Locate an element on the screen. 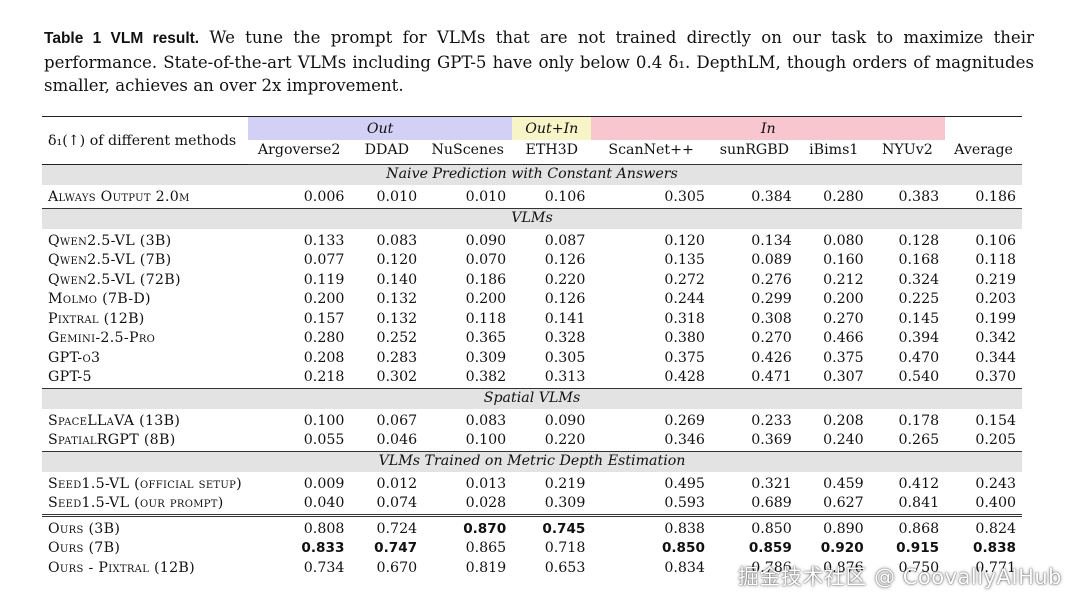  value-cell: 0.859 is located at coordinates (770, 548).